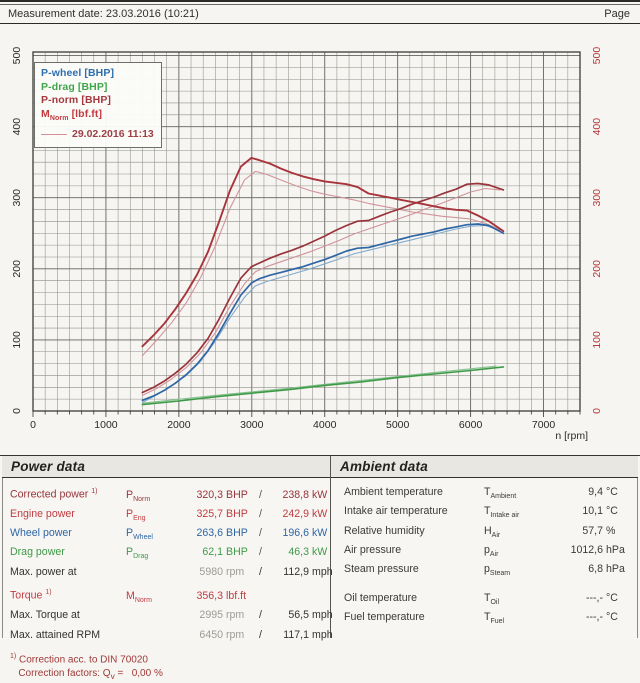  What do you see at coordinates (494, 617) in the screenshot?
I see `table-cell: TFuel` at bounding box center [494, 617].